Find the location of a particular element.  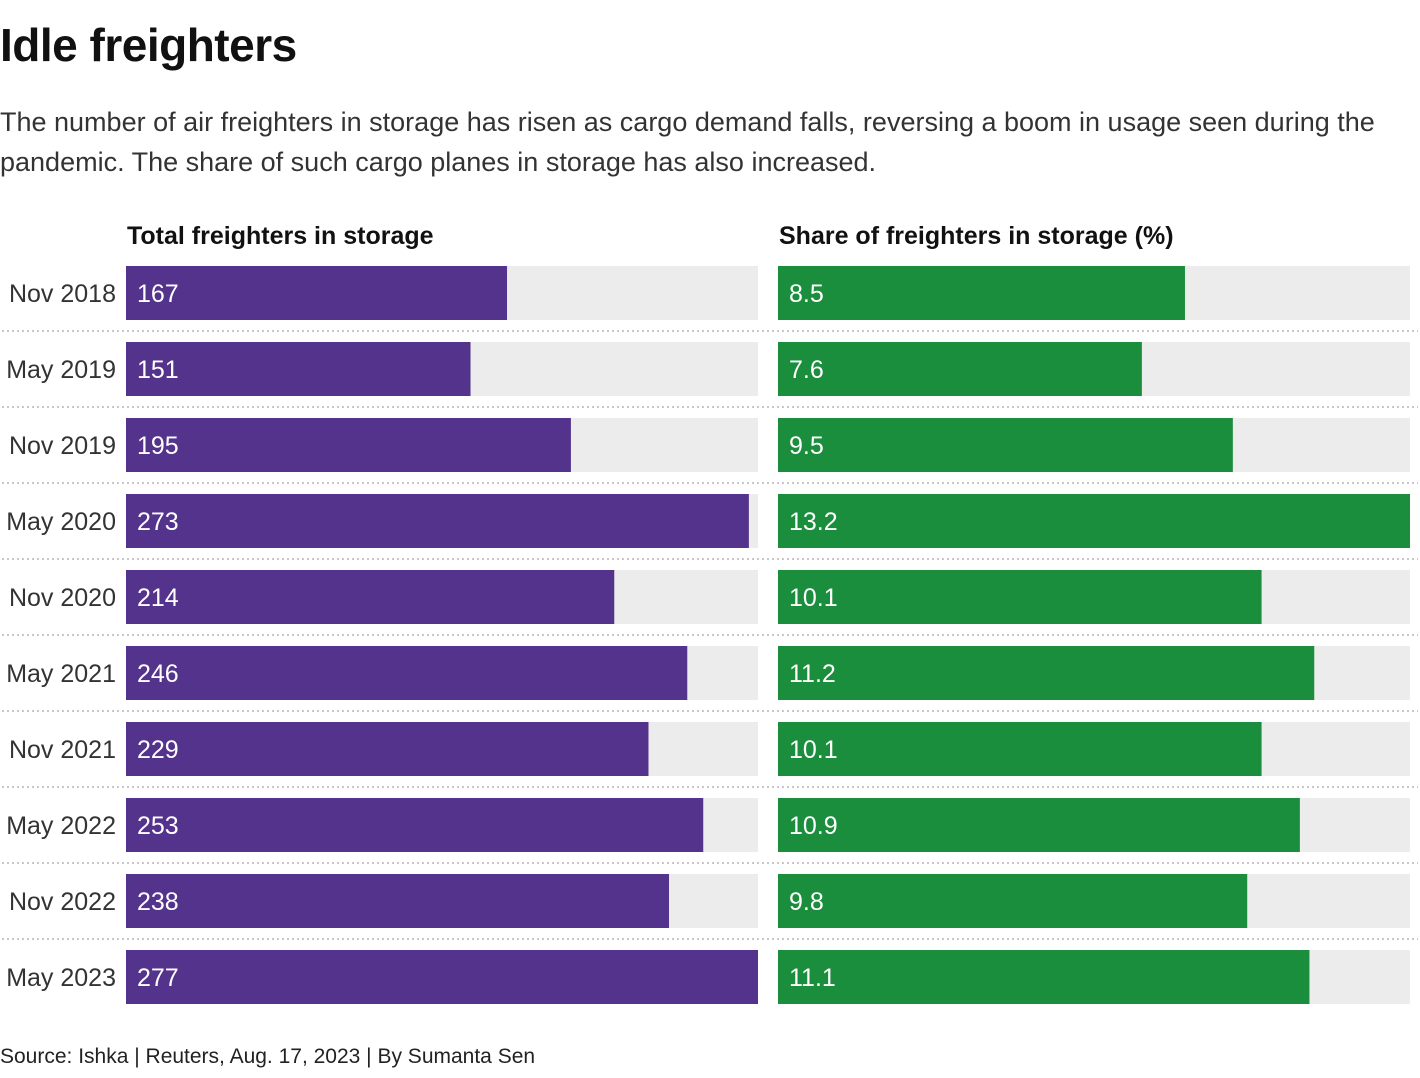

bar-value-label: 11.1 is located at coordinates (812, 978).